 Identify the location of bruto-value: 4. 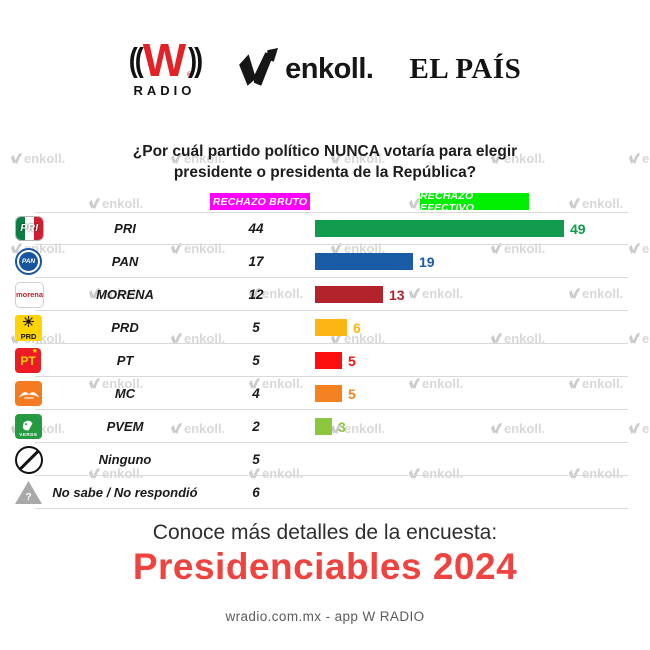
(256, 393).